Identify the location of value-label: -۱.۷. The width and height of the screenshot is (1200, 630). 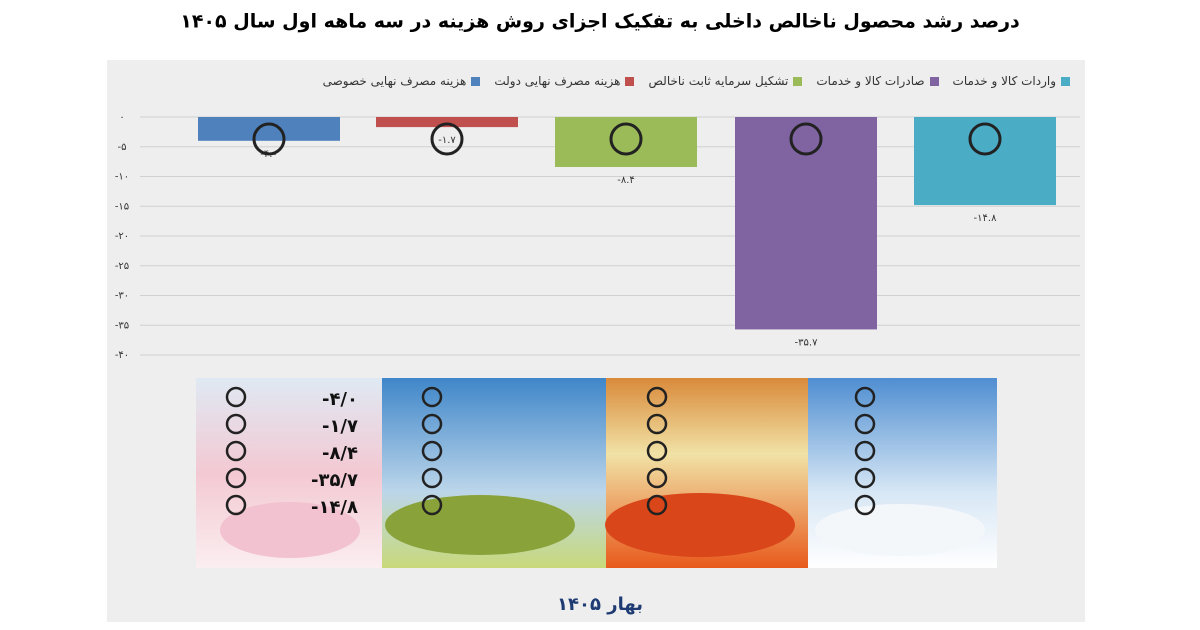
(447, 140).